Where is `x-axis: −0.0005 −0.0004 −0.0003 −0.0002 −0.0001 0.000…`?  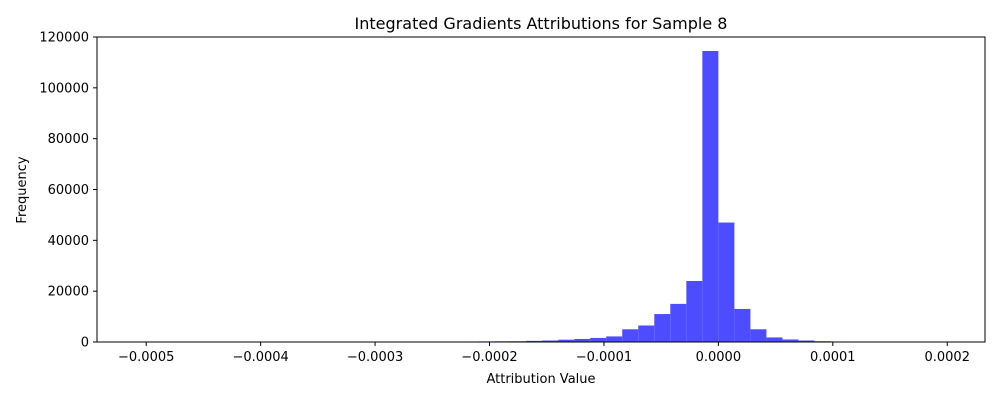 x-axis: −0.0005 −0.0004 −0.0003 −0.0002 −0.0001 0.000… is located at coordinates (544, 353).